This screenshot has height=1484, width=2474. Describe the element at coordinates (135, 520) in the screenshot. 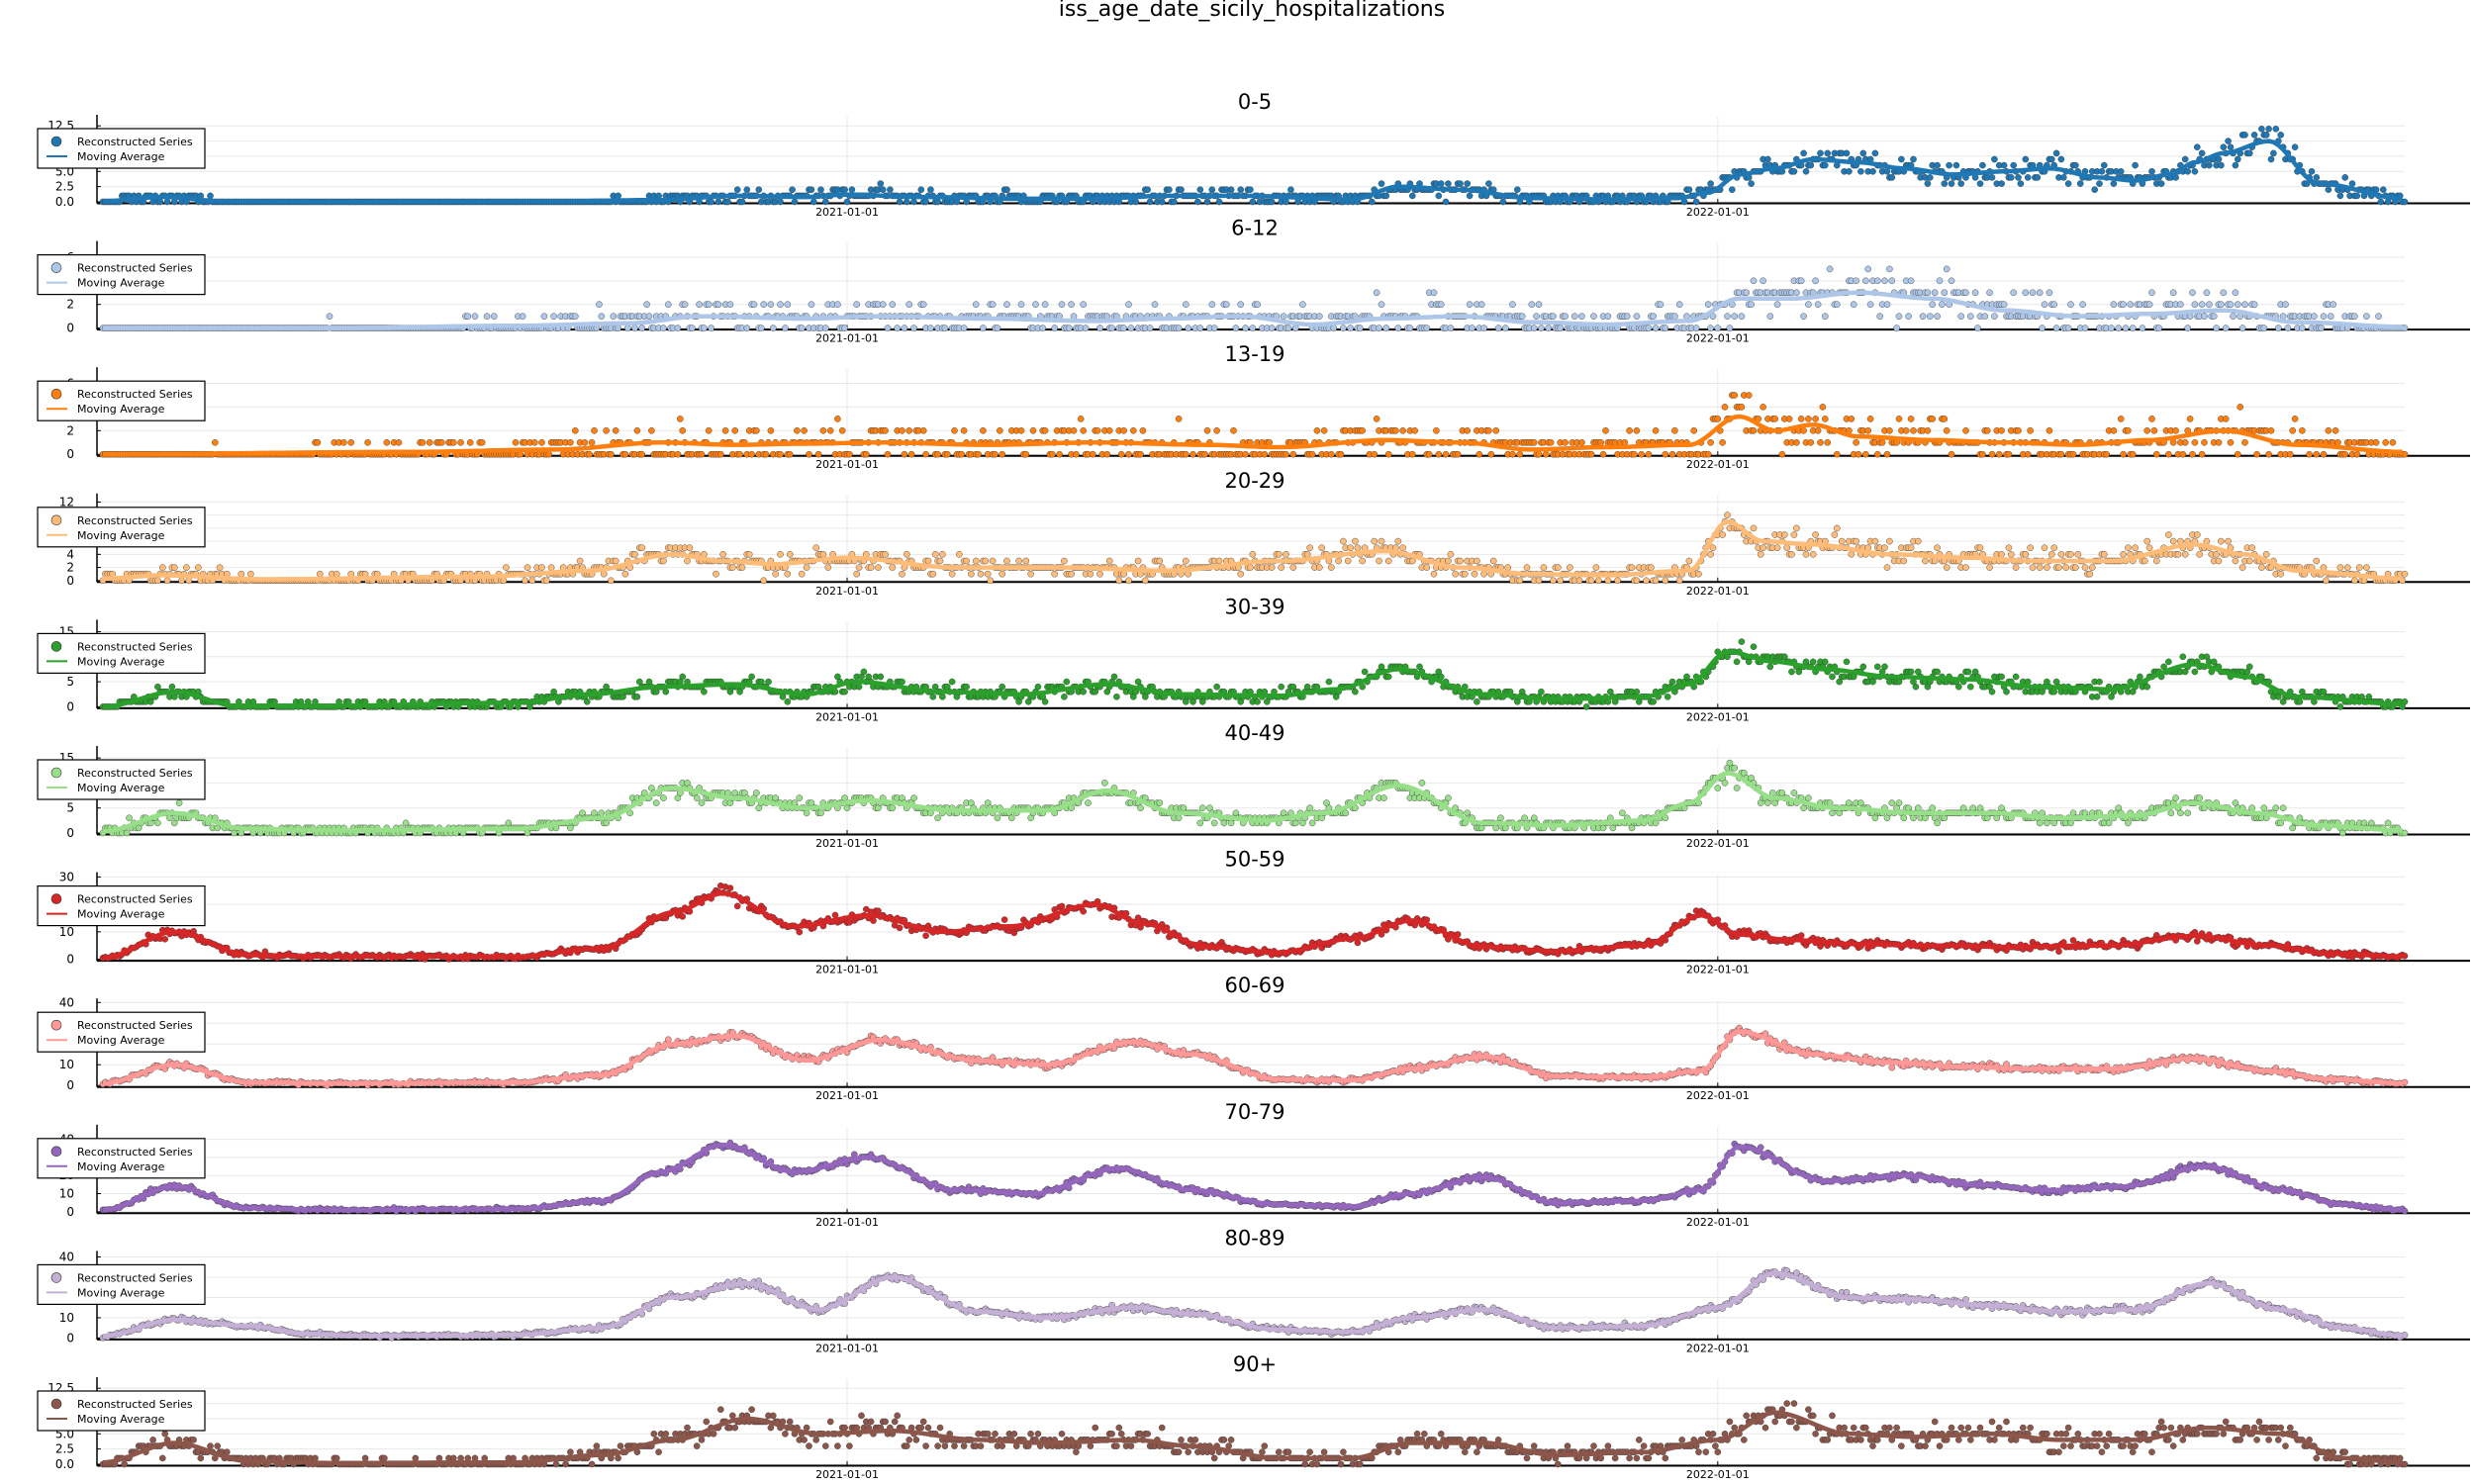

I see `legend-label-series: Reconstructed Series` at that location.